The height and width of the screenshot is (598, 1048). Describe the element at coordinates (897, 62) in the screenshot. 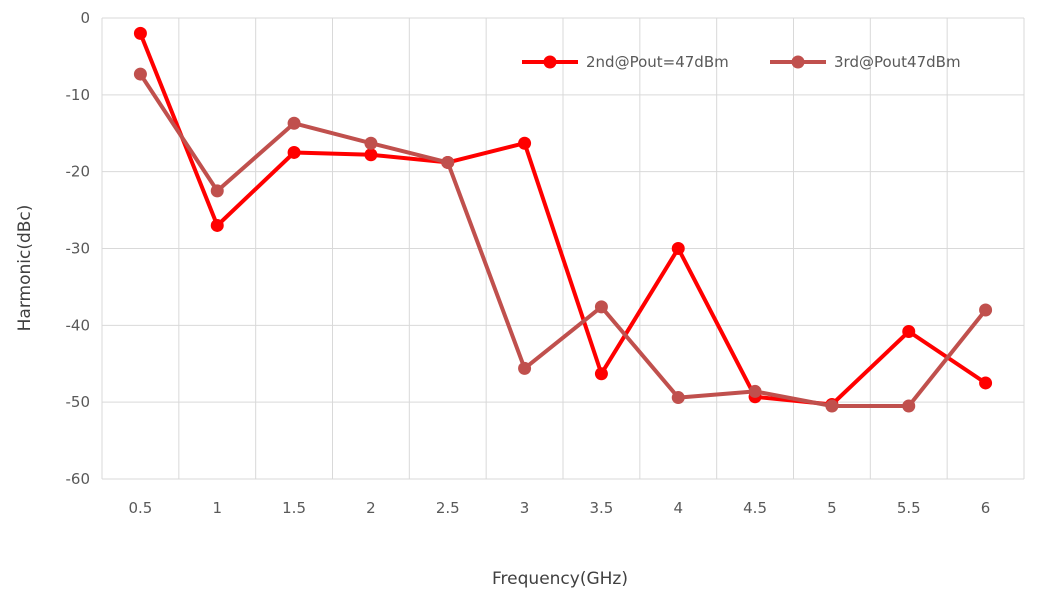

I see `legend-label: 3rd@Pout47dBm` at that location.